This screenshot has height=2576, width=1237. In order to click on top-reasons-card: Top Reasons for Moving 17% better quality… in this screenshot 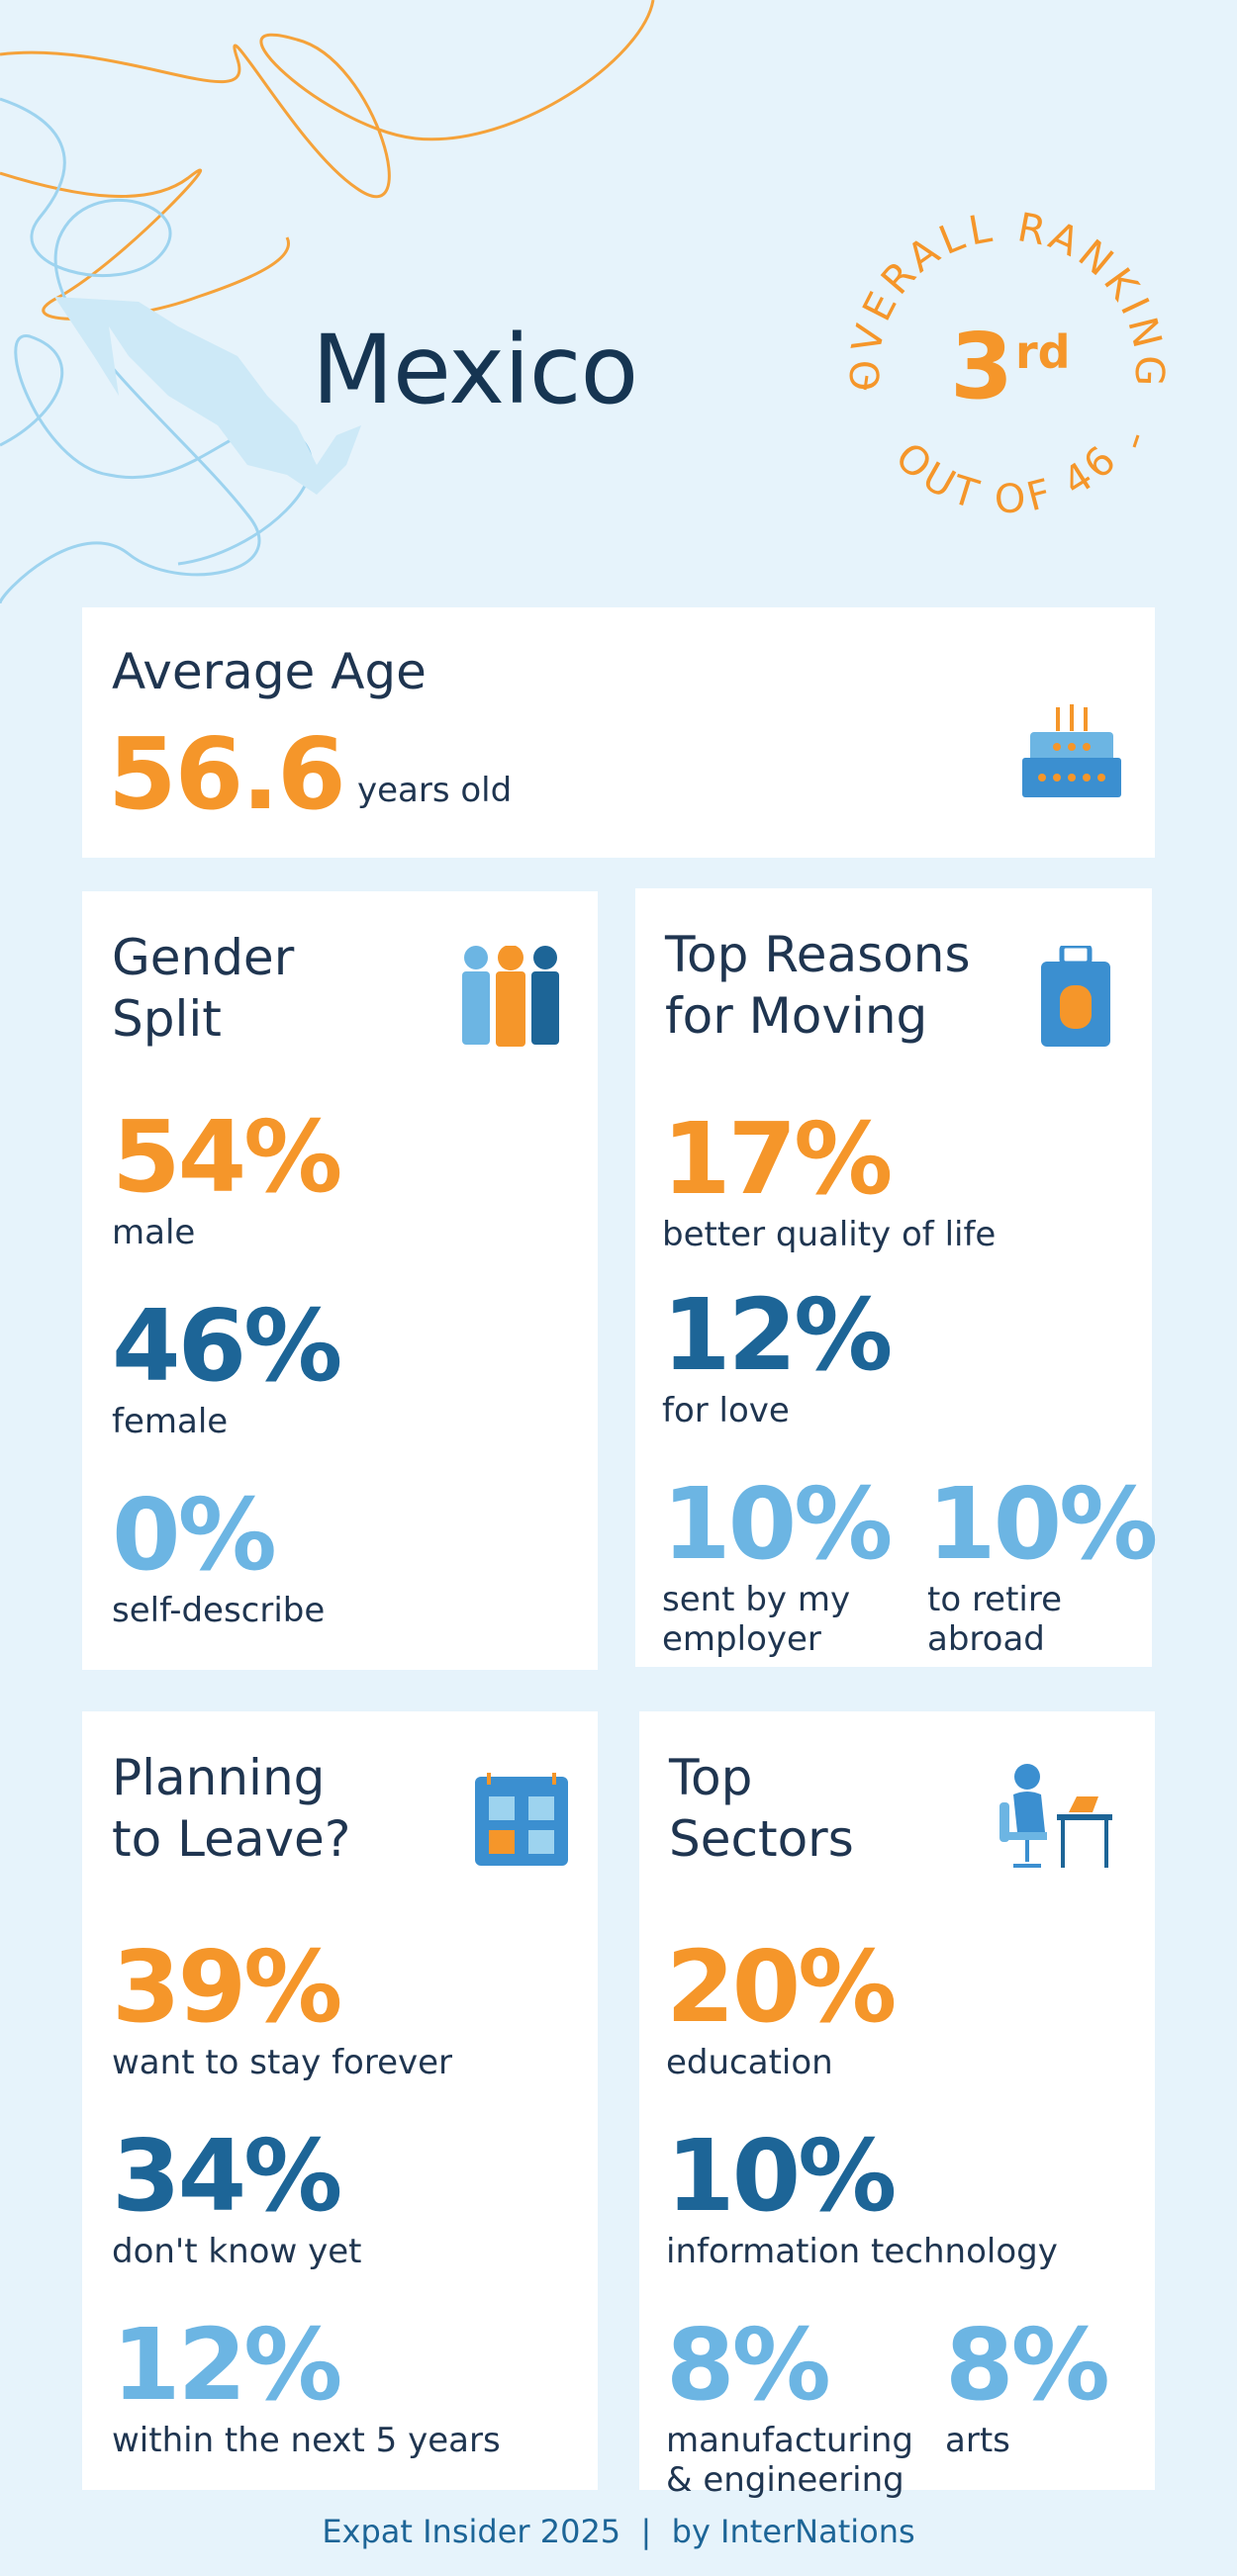, I will do `click(897, 1277)`.